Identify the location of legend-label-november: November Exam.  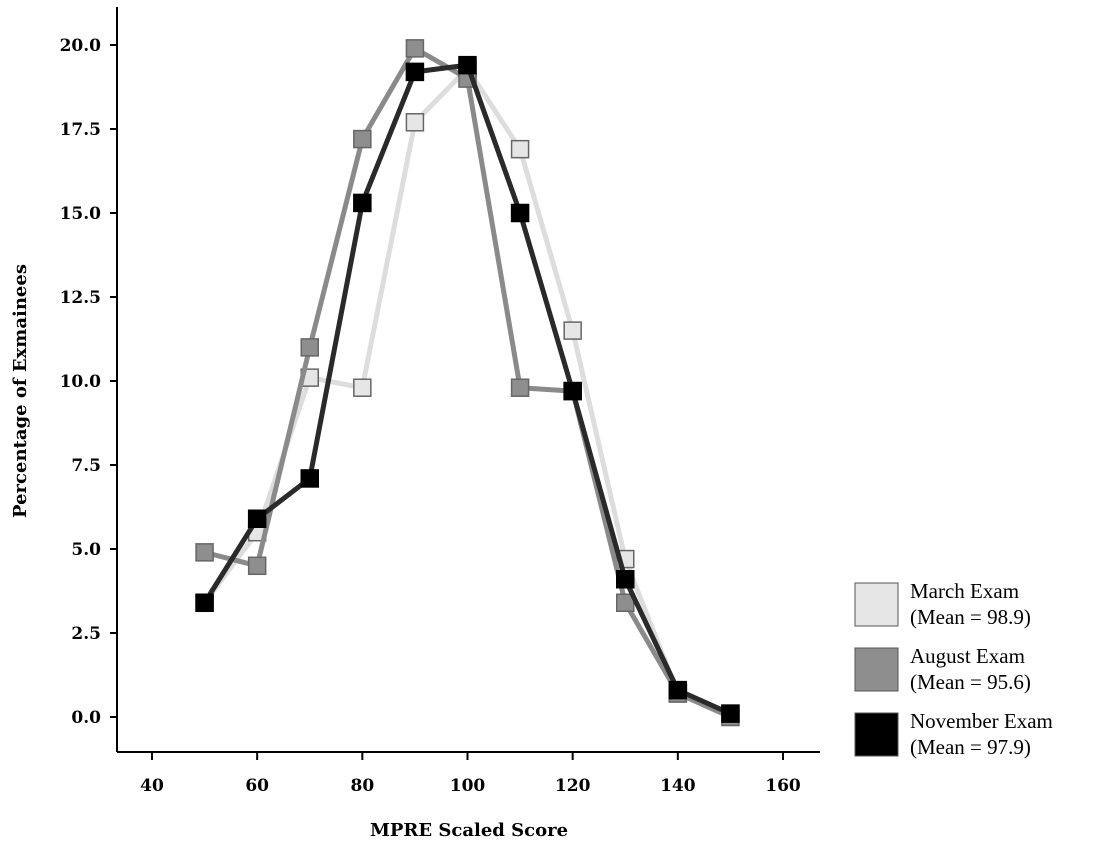
(981, 721).